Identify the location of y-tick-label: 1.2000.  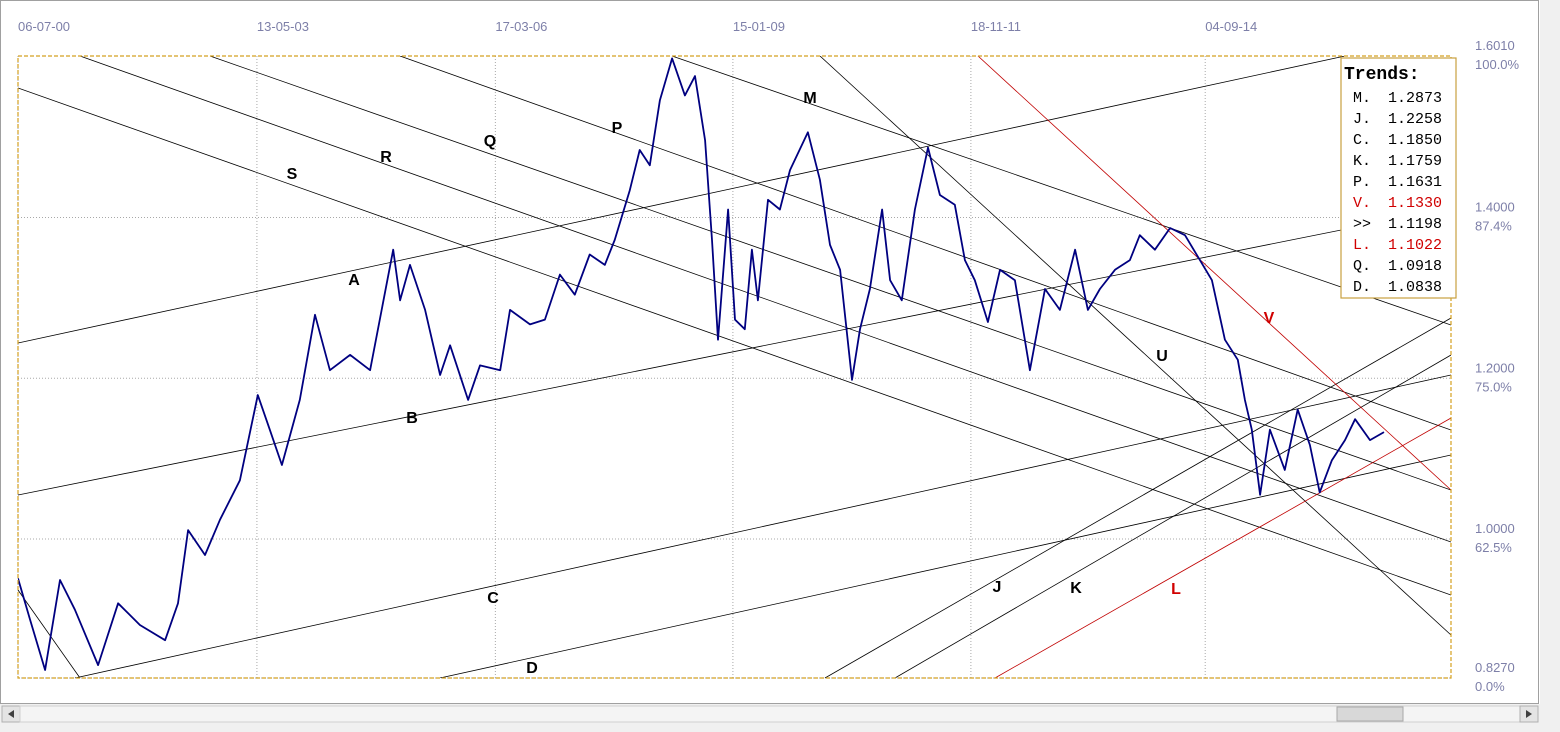
(1495, 367).